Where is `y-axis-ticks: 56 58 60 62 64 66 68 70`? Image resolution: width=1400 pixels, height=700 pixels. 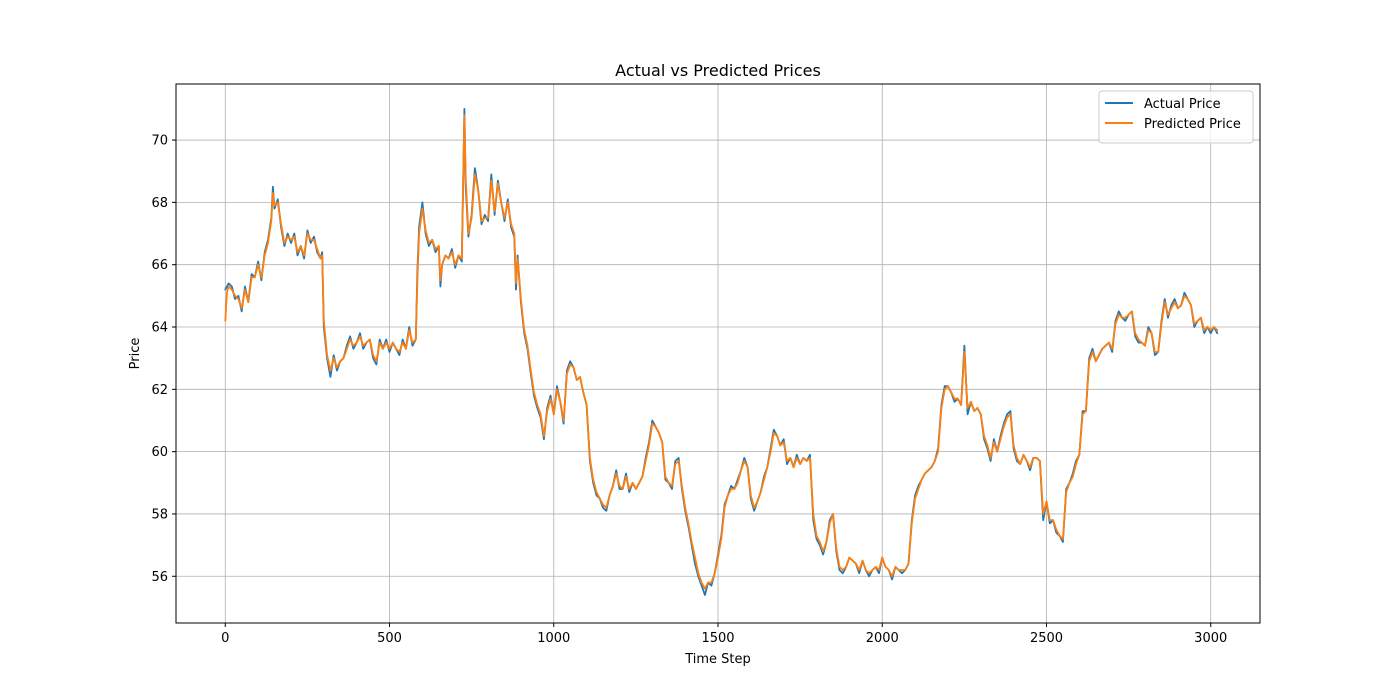 y-axis-ticks: 56 58 60 62 64 66 68 70 is located at coordinates (163, 359).